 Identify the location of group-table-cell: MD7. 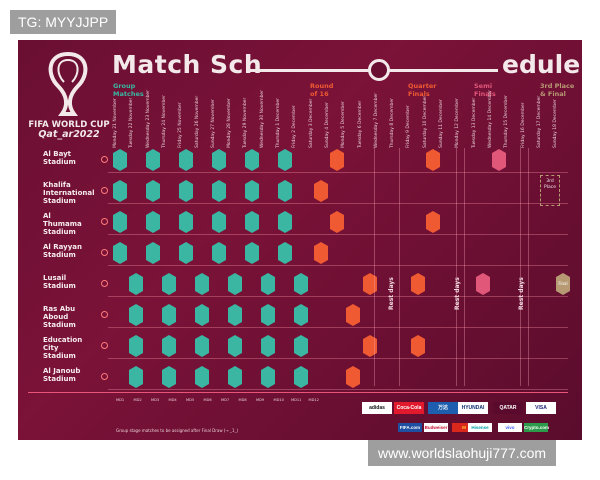
(225, 400).